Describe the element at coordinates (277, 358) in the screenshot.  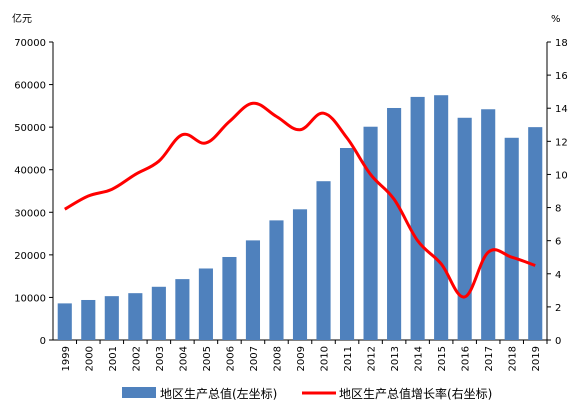
I see `x-tick-label: 2008` at that location.